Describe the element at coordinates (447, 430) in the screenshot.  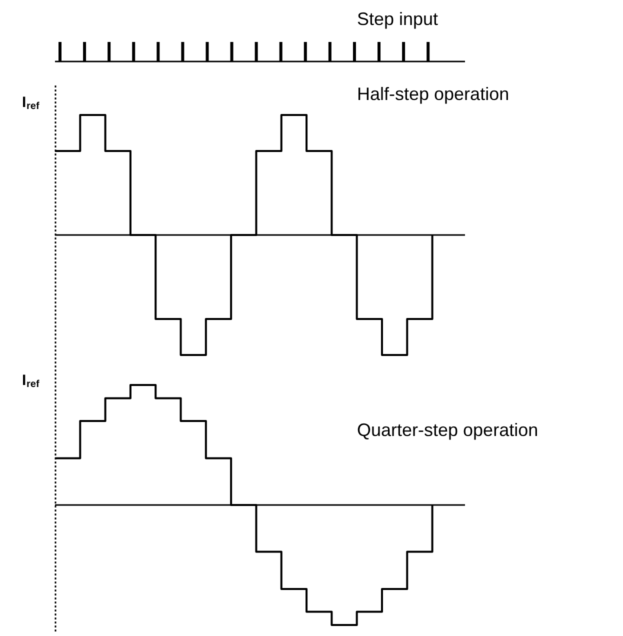
I see `text: Quarter-step operation` at that location.